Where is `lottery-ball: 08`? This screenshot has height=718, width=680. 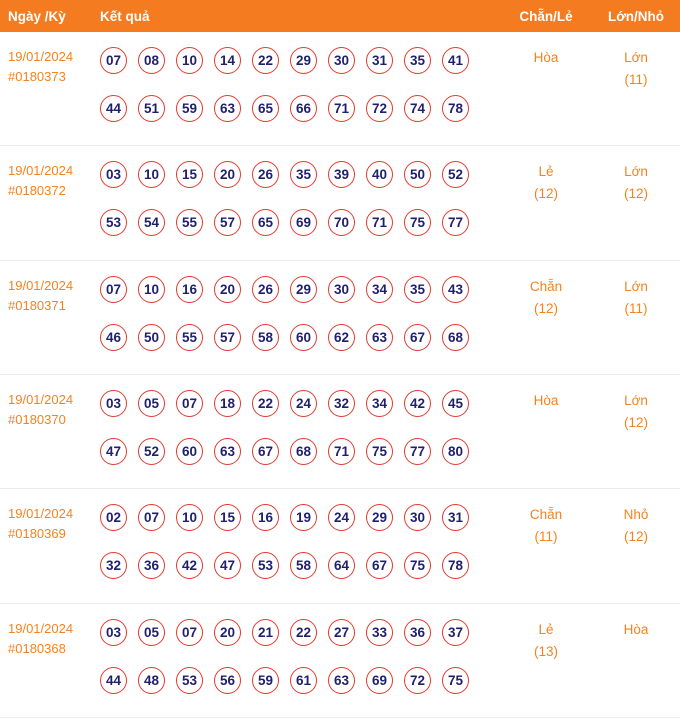 lottery-ball: 08 is located at coordinates (151, 60).